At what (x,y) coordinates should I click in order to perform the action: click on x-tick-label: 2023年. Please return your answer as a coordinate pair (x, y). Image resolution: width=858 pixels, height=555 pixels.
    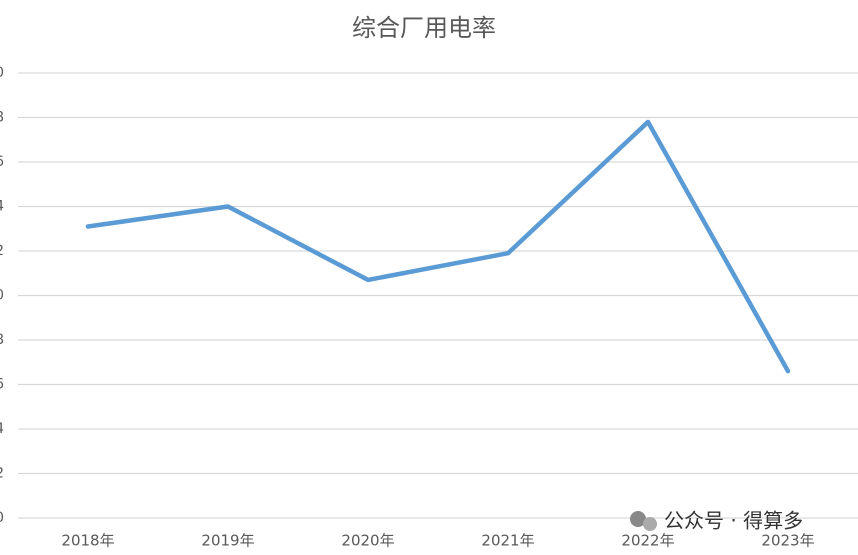
    Looking at the image, I should click on (787, 541).